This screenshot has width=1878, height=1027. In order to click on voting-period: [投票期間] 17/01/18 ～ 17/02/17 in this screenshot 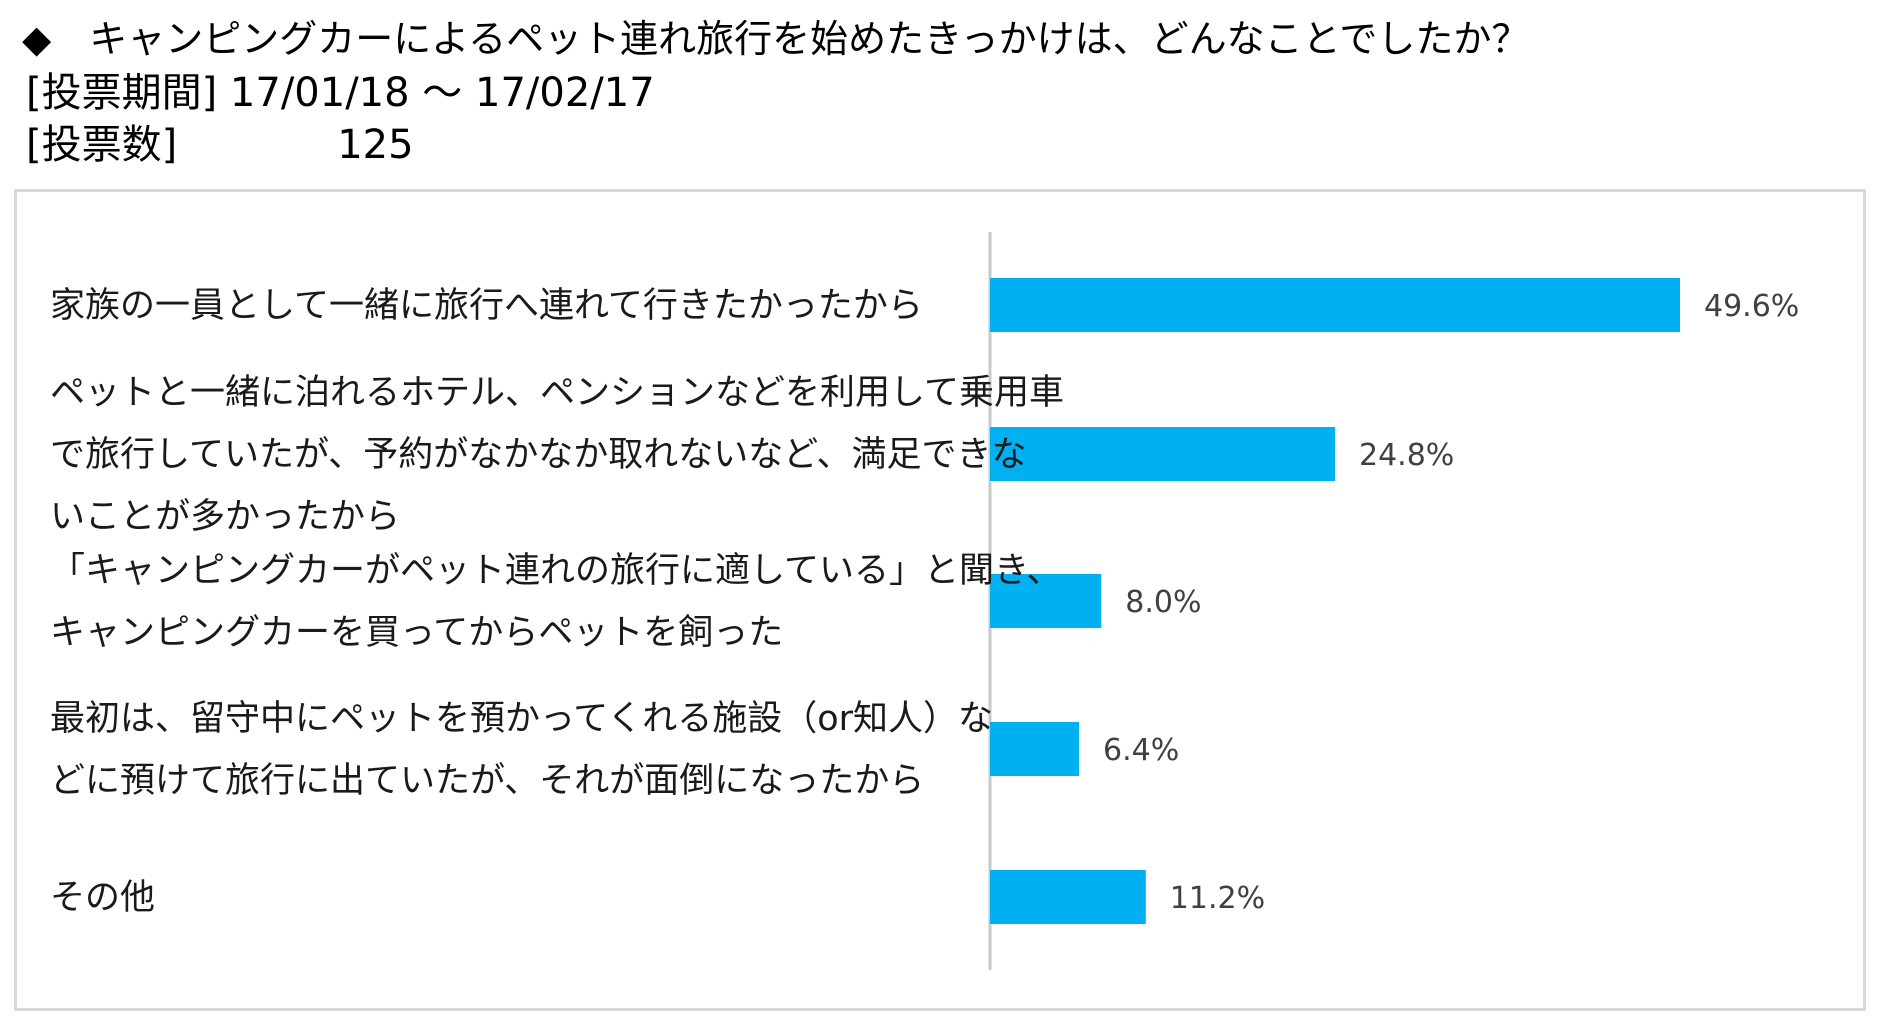, I will do `click(340, 93)`.